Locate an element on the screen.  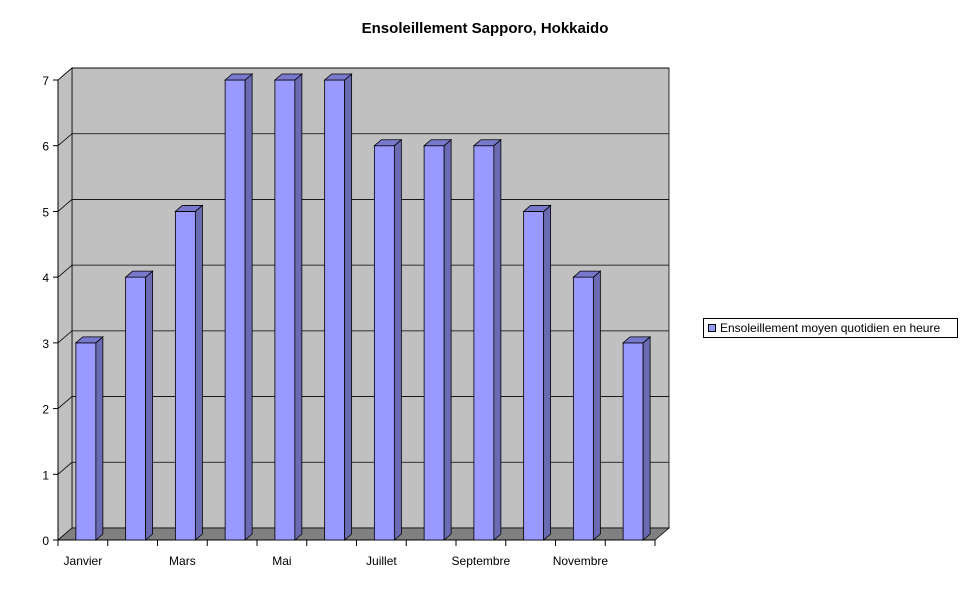
legend-swatch is located at coordinates (712, 328).